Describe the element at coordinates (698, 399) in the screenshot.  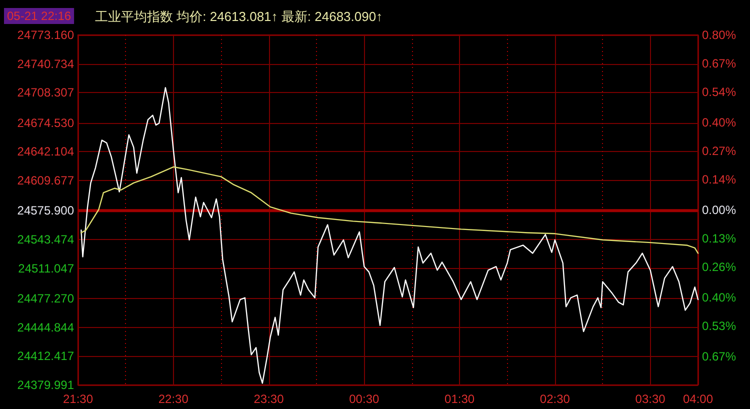
I see `x-tick-label: 04:00` at that location.